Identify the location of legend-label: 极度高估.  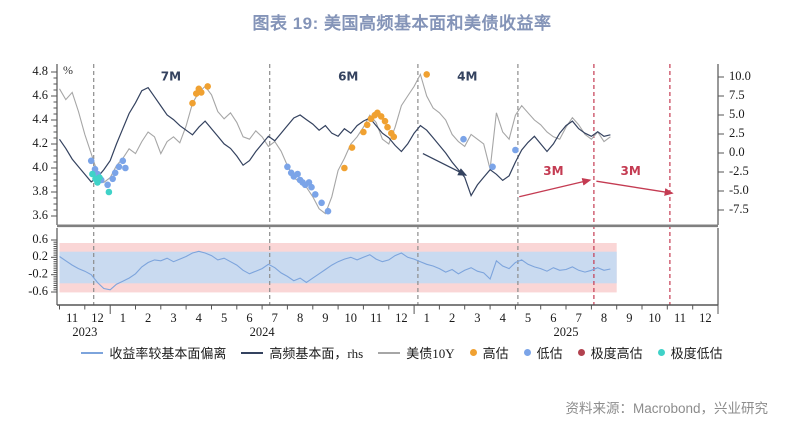
(616, 353).